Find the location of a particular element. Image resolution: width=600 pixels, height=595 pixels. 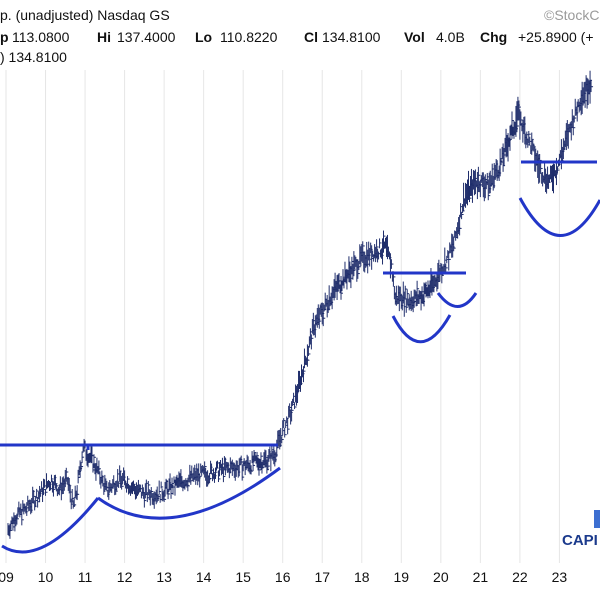

source-label: ©StockC is located at coordinates (571, 15).